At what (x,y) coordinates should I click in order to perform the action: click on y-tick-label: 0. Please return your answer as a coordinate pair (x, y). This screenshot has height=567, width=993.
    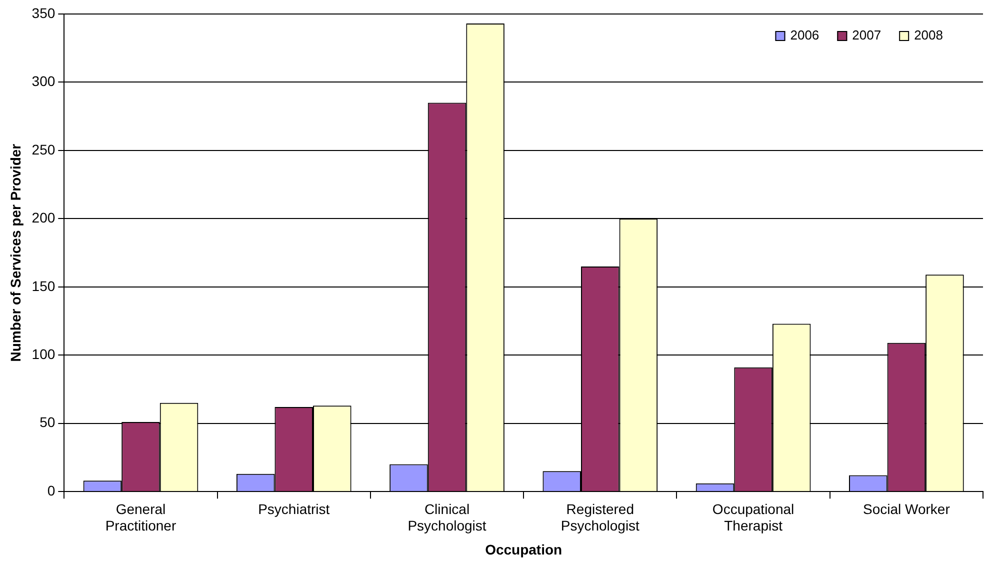
    Looking at the image, I should click on (51, 490).